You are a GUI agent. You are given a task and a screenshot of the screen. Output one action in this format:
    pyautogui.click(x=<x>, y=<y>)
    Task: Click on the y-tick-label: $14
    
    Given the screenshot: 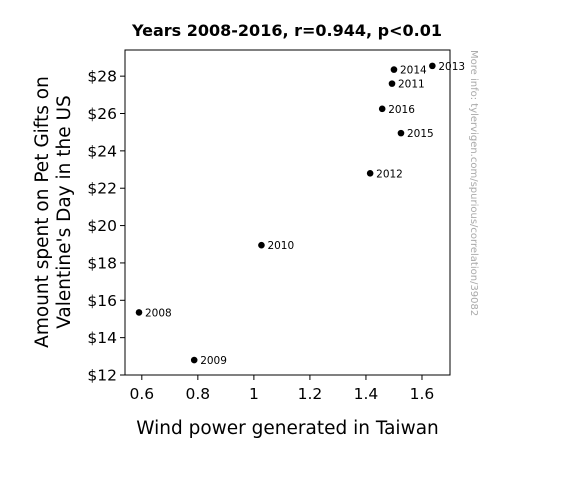 What is the action you would take?
    pyautogui.click(x=102, y=338)
    